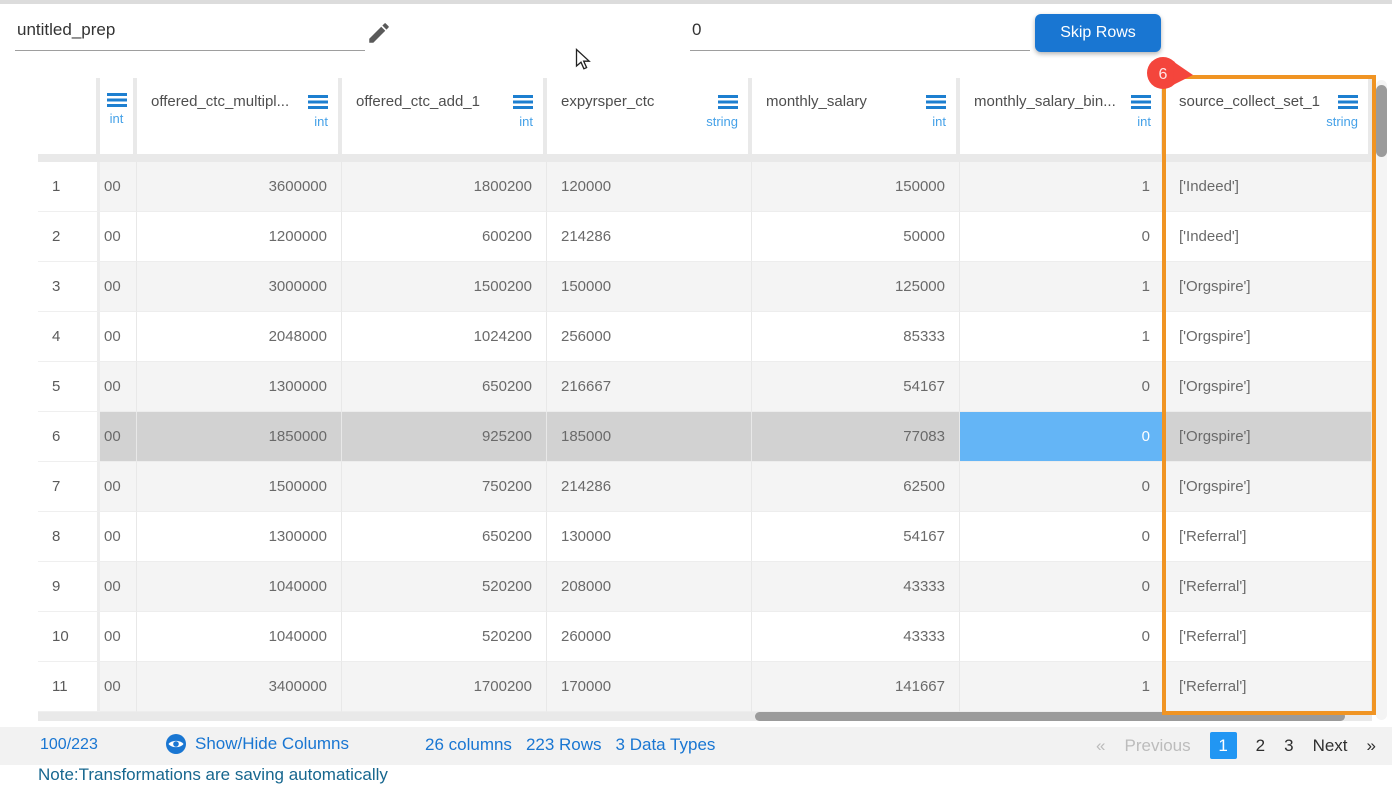 The height and width of the screenshot is (805, 1392). Describe the element at coordinates (649, 687) in the screenshot. I see `table-cell: 170000` at that location.